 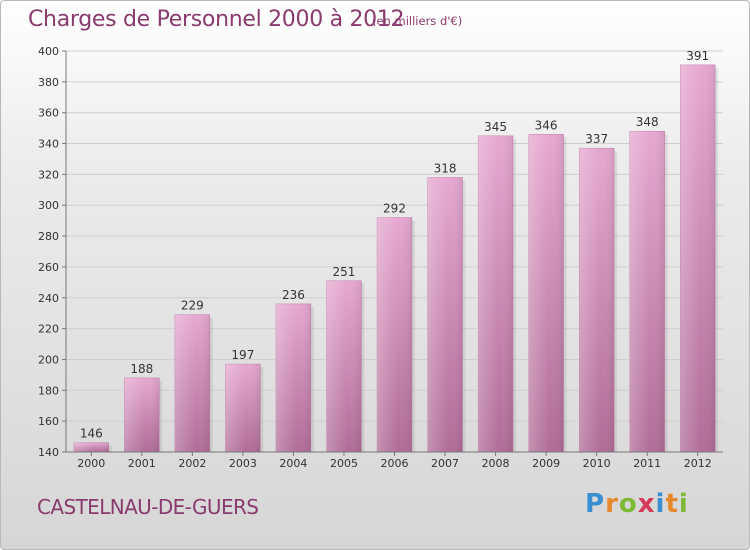 I want to click on y-tick-label: 220, so click(x=48, y=329).